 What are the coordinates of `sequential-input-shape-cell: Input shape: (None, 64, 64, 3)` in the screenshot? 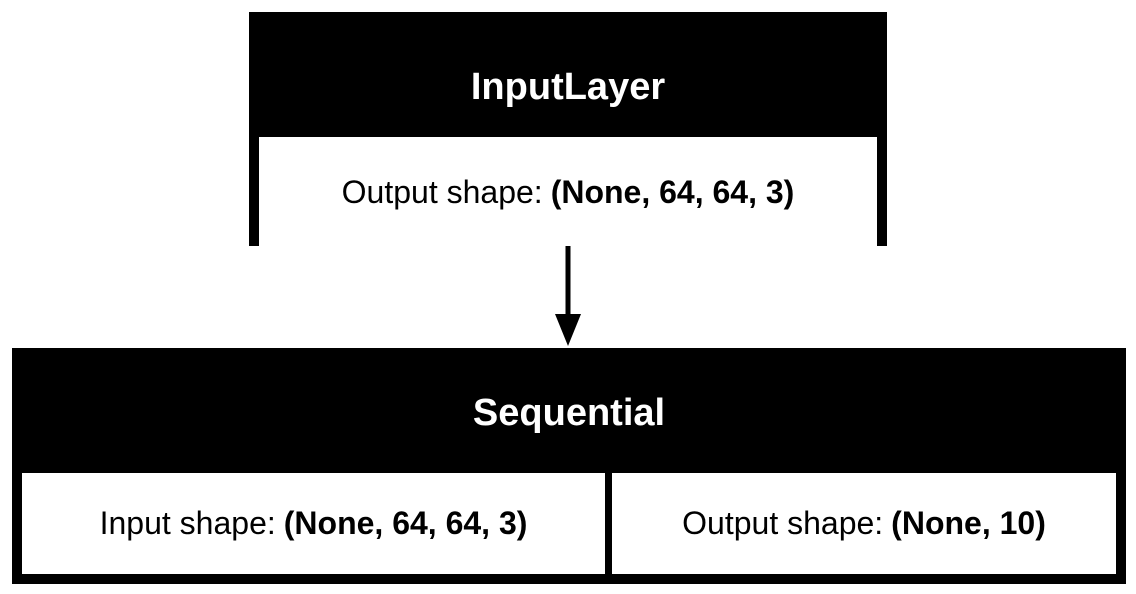 It's located at (313, 523).